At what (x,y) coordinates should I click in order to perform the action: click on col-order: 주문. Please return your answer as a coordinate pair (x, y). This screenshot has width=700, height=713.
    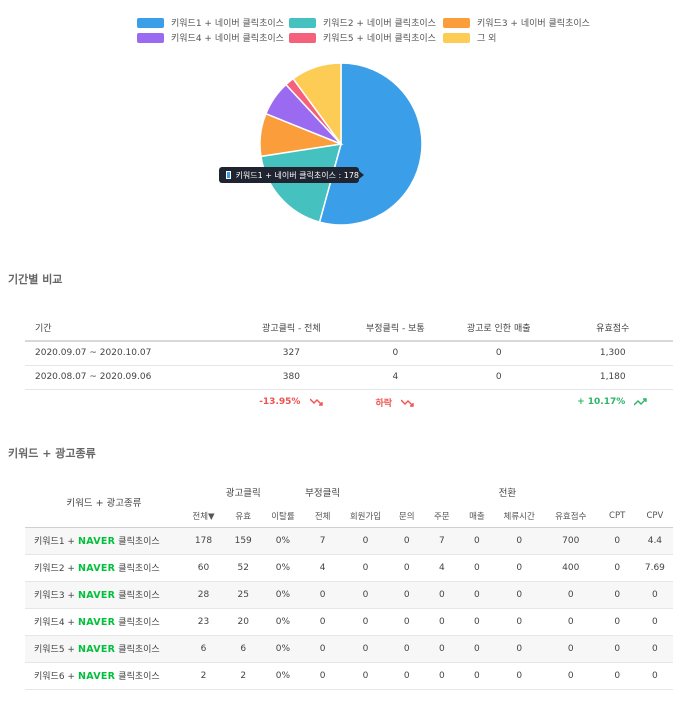
    Looking at the image, I should click on (442, 517).